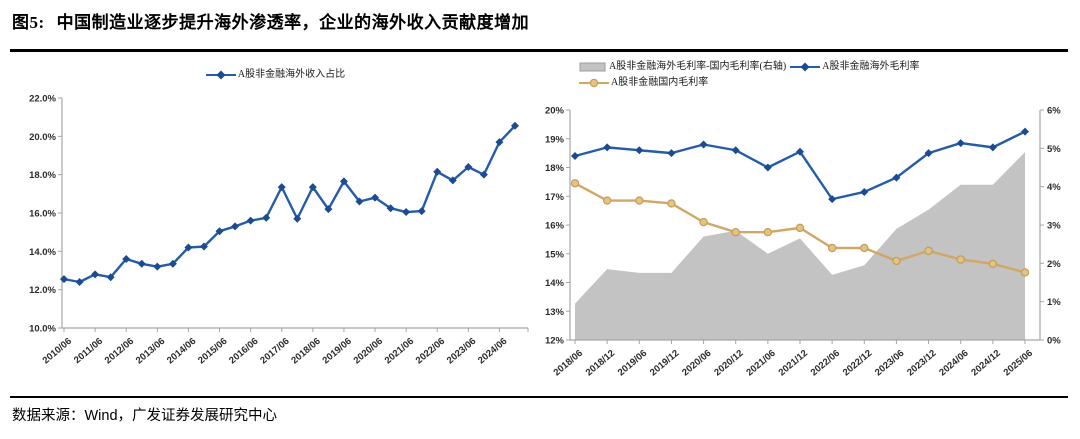 The width and height of the screenshot is (1080, 439). I want to click on y-tick-label-right: 3%, so click(1054, 226).